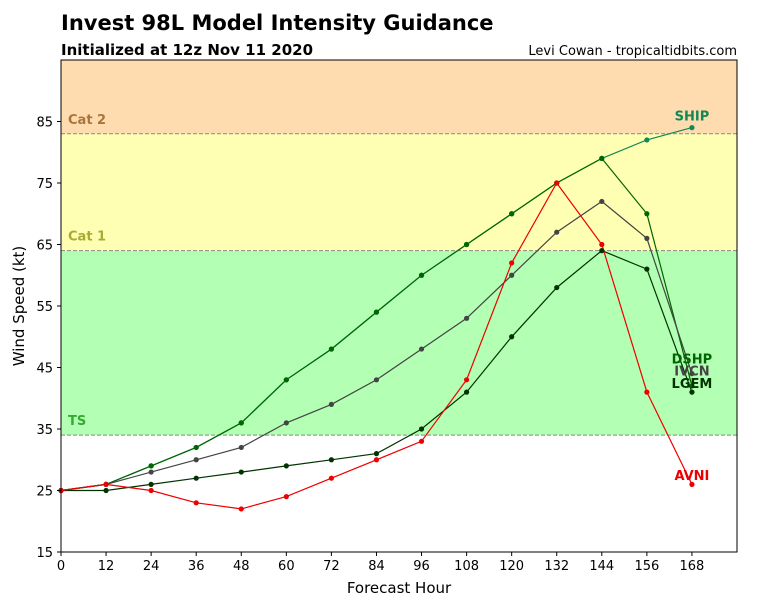 The width and height of the screenshot is (768, 600). What do you see at coordinates (44, 184) in the screenshot?
I see `y-tick-label: 75` at bounding box center [44, 184].